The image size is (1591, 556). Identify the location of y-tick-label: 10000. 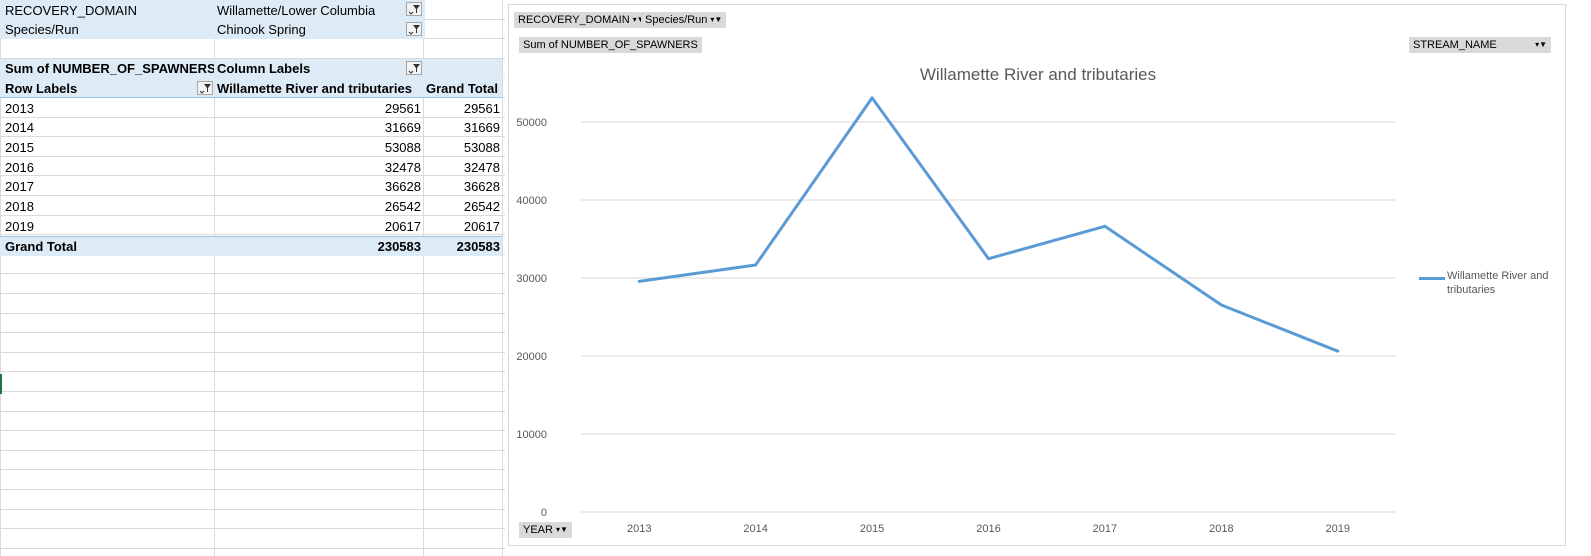
(531, 435).